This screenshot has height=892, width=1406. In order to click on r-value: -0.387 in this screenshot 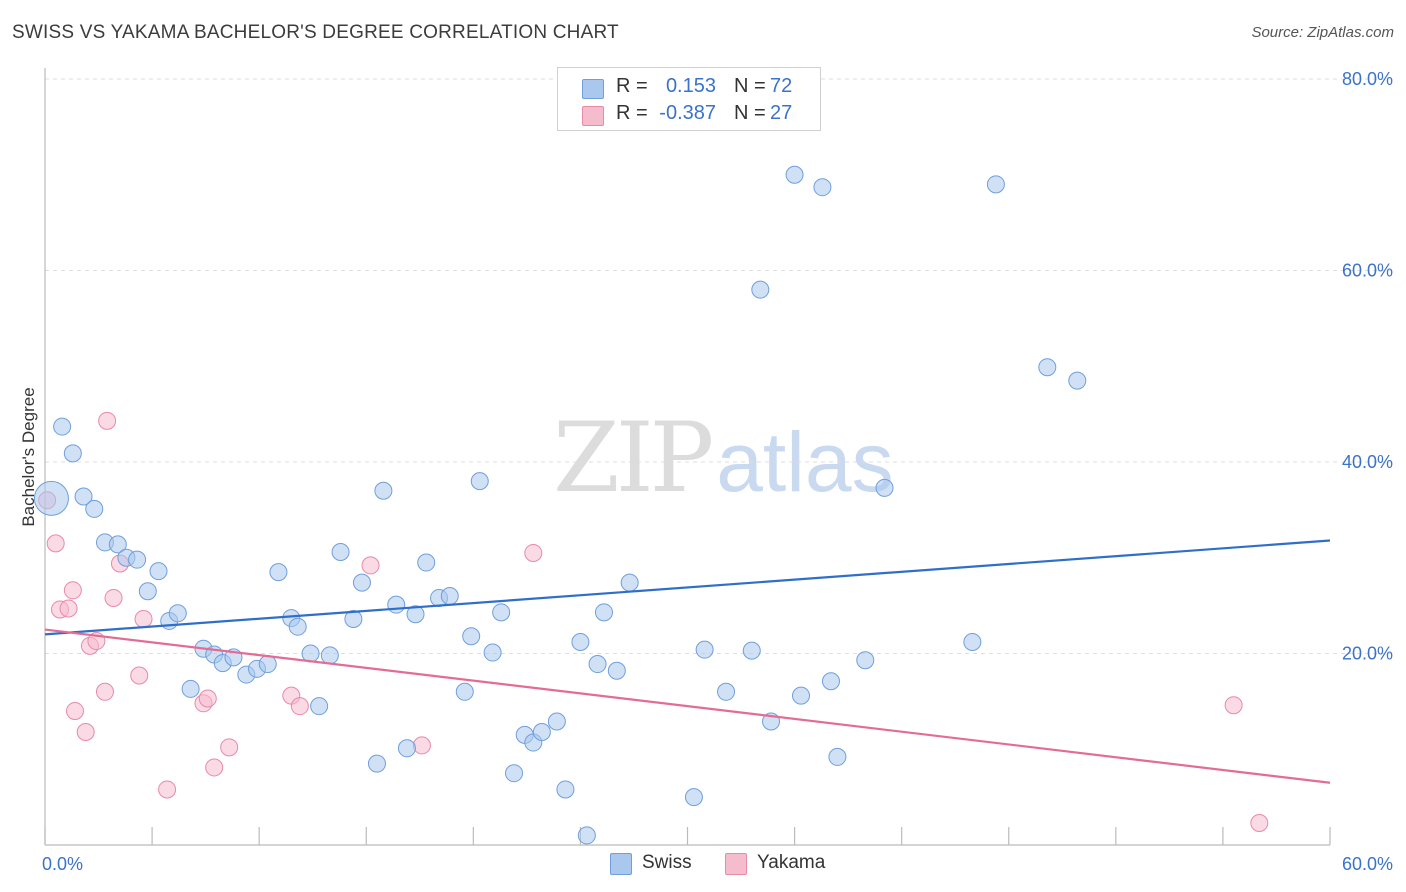, I will do `click(687, 113)`.